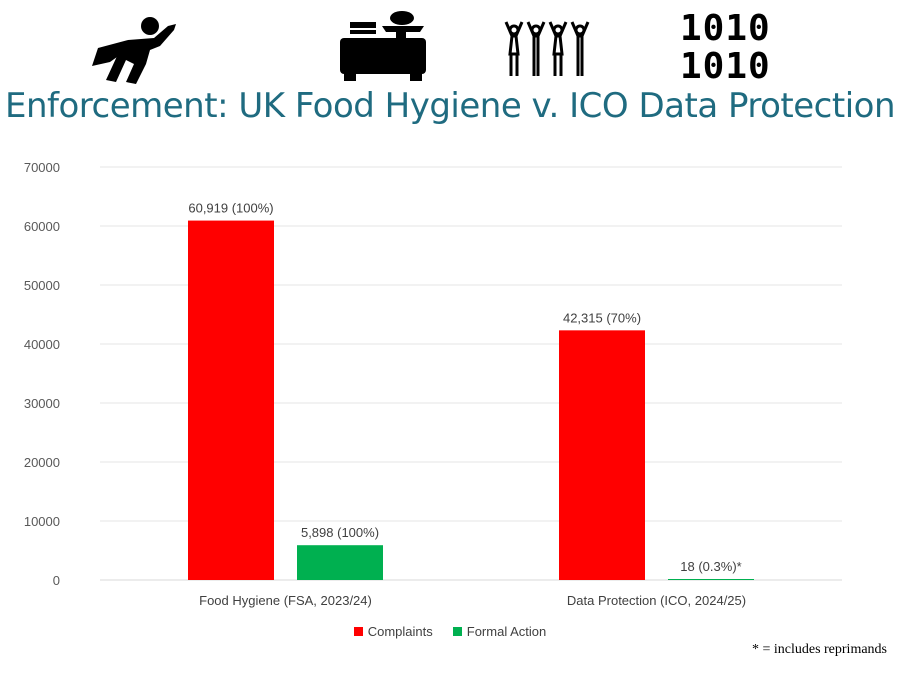 Image resolution: width=900 pixels, height=675 pixels. Describe the element at coordinates (285, 600) in the screenshot. I see `x-tick-label: Food Hygiene (FSA, 2023/24)` at that location.